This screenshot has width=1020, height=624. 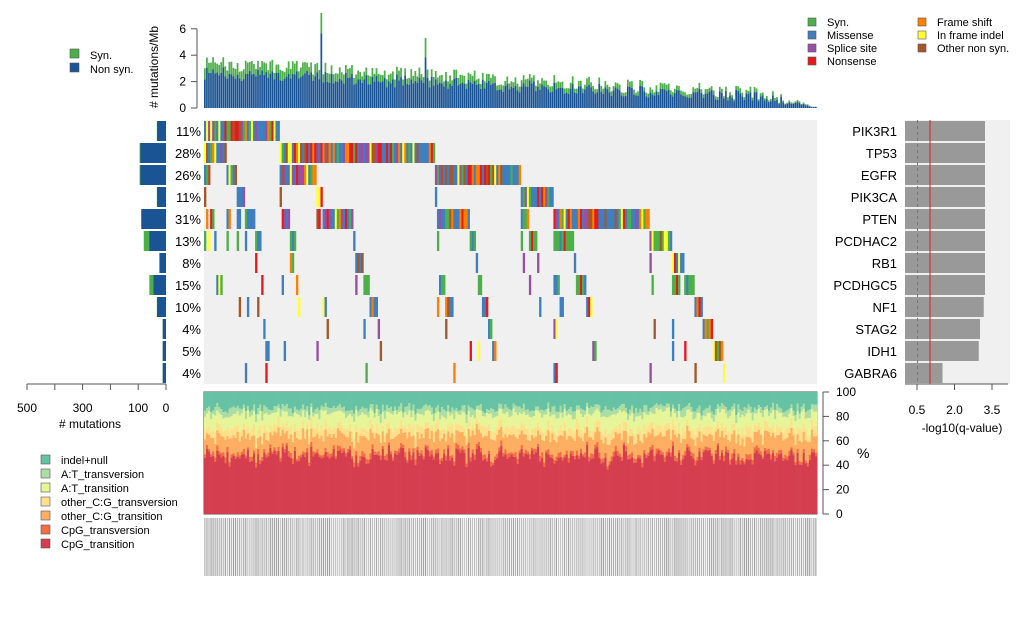 What do you see at coordinates (191, 329) in the screenshot?
I see `gene-pct: 4%` at bounding box center [191, 329].